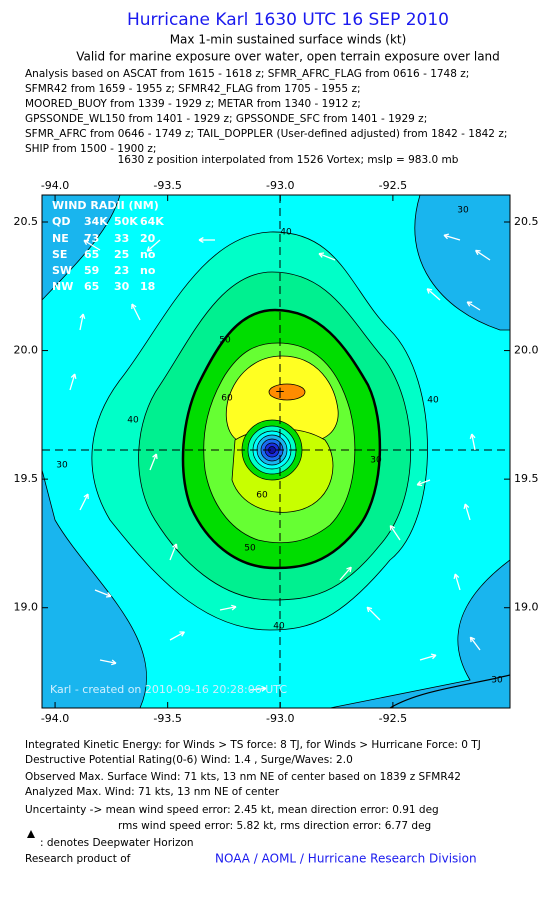 This screenshot has height=915, width=560. I want to click on radii-header: QD, so click(61, 221).